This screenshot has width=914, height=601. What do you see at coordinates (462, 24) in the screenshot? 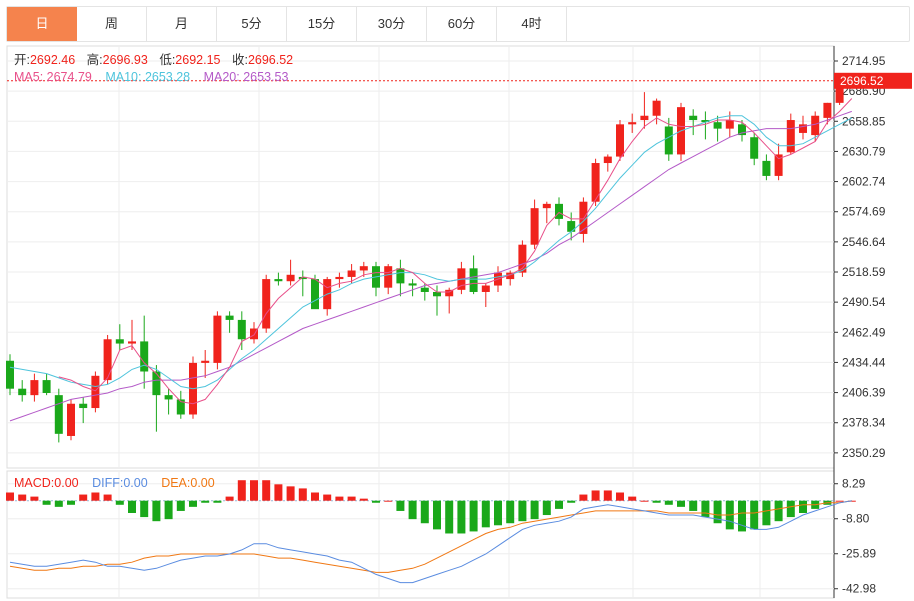
I see `tab-60min: 60分` at bounding box center [462, 24].